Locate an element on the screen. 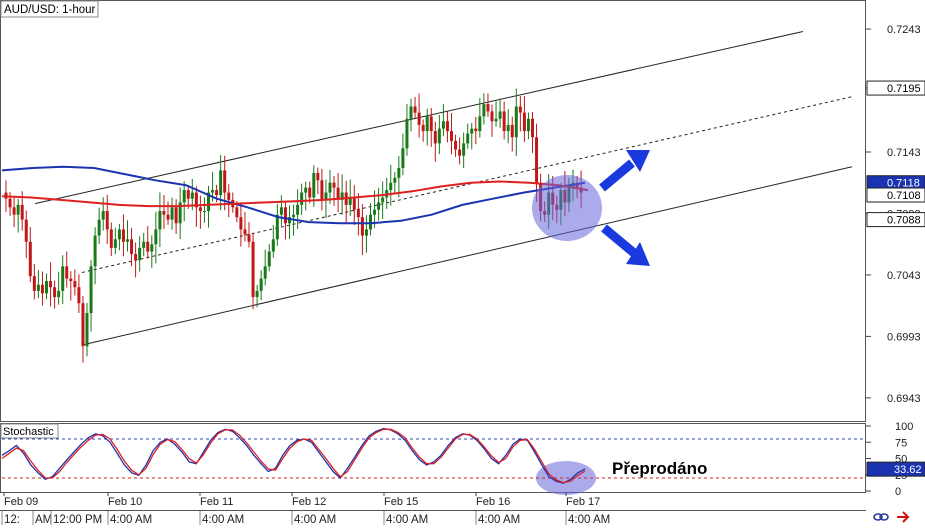  chart-title: AUD/USD: 1-hour is located at coordinates (50, 10).